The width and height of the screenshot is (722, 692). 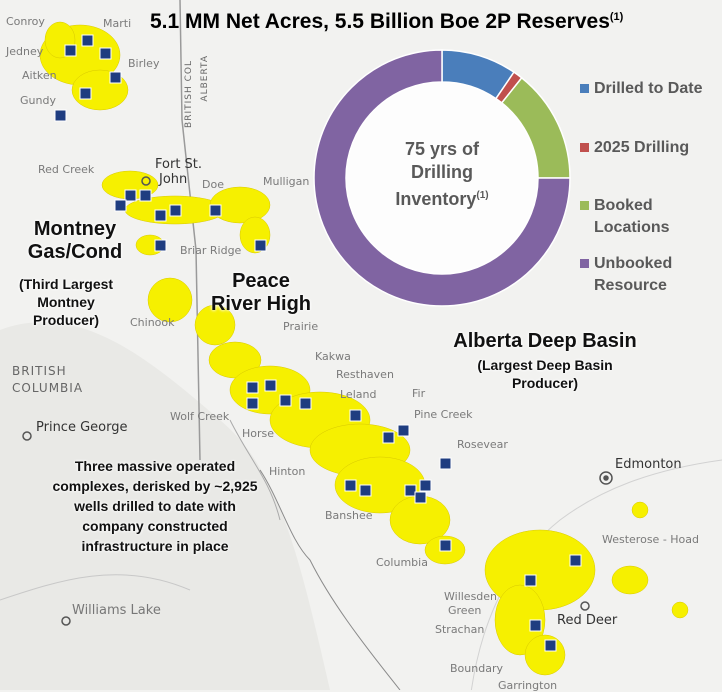 What do you see at coordinates (476, 668) in the screenshot?
I see `place-boundary: Boundary` at bounding box center [476, 668].